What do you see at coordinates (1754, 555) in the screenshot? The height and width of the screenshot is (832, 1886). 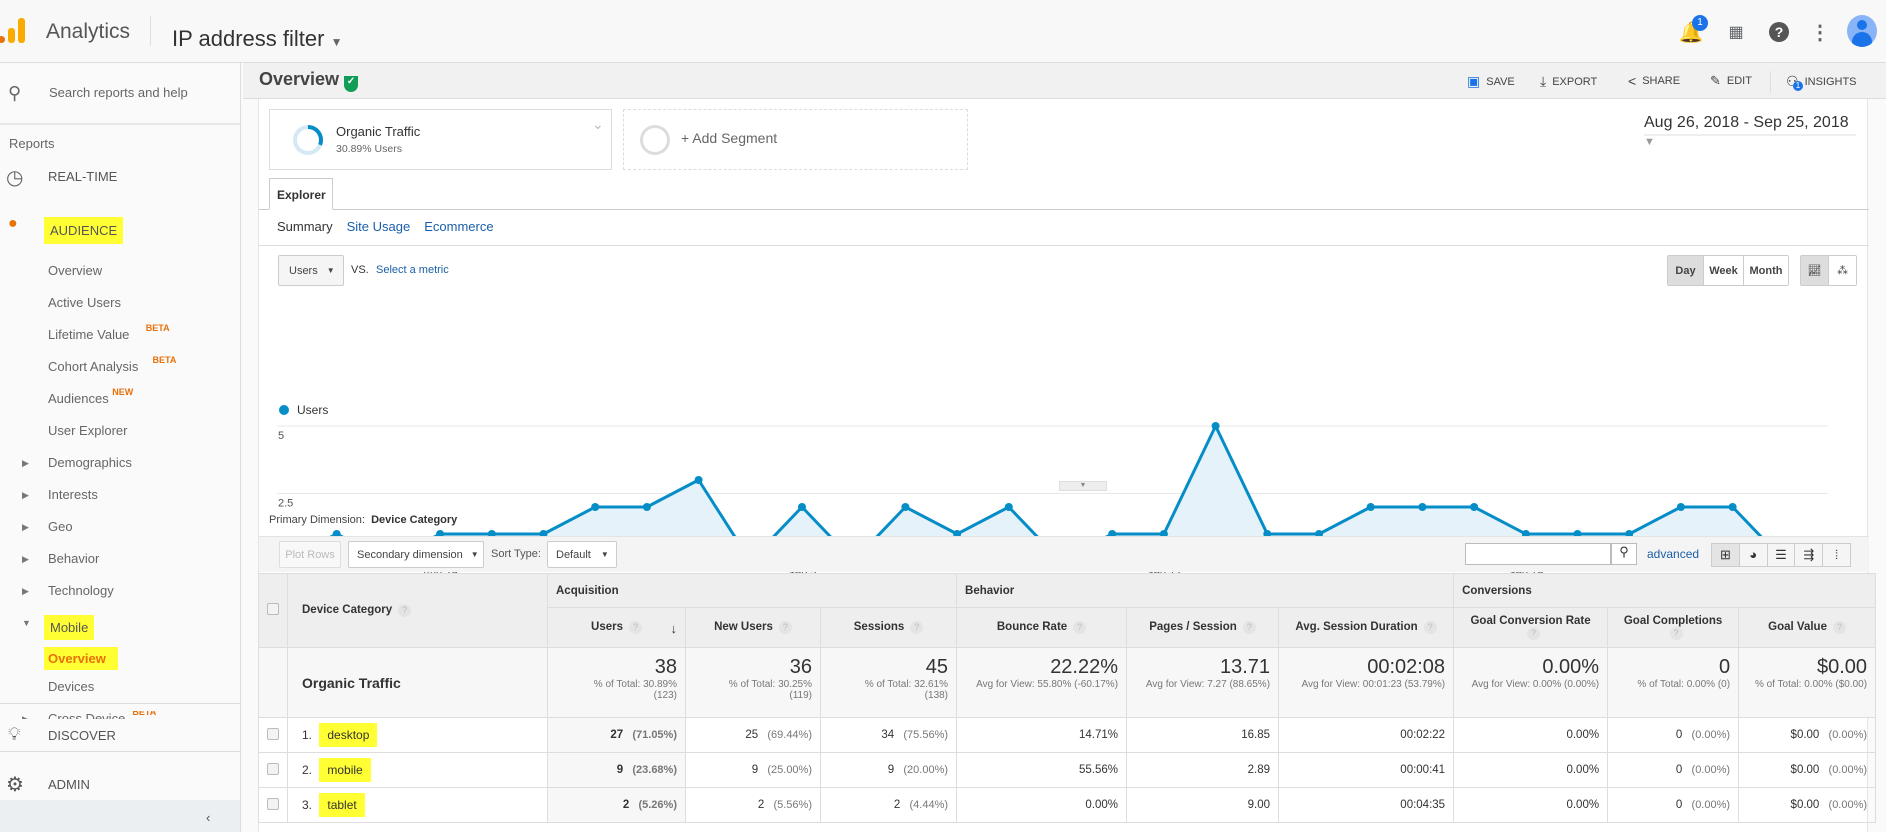 I see `pie-view-icon: ◕` at bounding box center [1754, 555].